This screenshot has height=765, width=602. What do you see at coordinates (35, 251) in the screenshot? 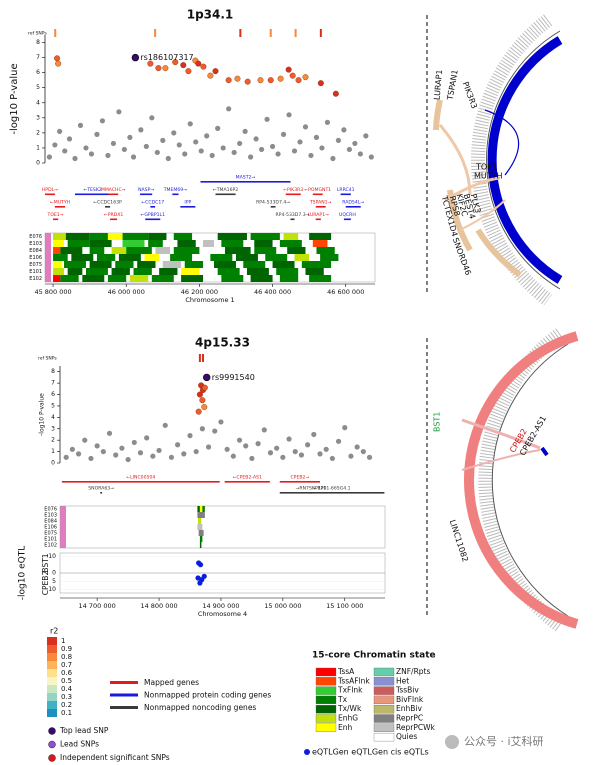
I see `heatmap-row-label: E084` at bounding box center [35, 251].